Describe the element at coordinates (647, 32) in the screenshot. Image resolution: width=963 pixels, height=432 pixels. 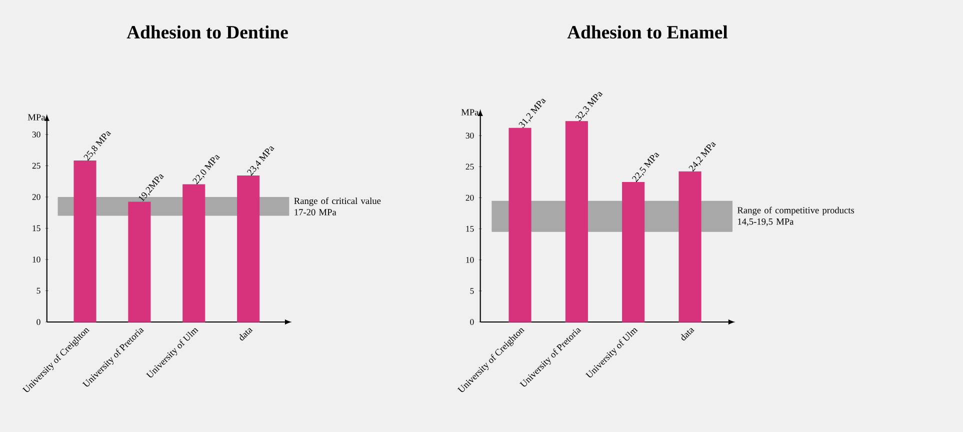
I see `chart-title: Adhesion to Enamel` at that location.